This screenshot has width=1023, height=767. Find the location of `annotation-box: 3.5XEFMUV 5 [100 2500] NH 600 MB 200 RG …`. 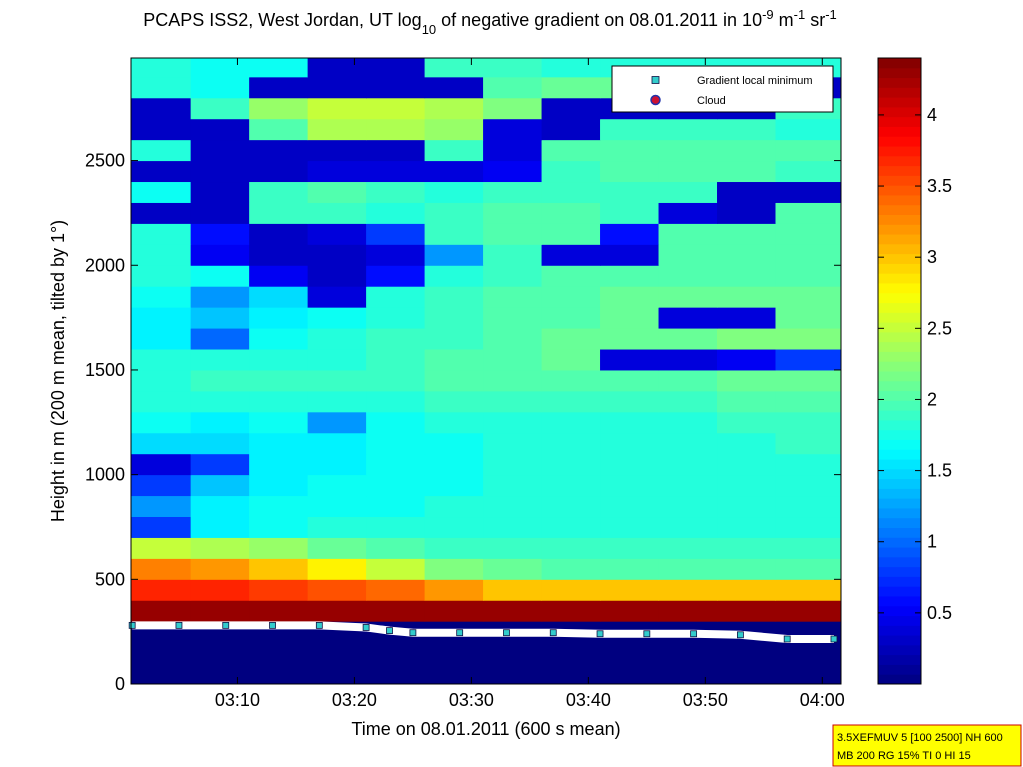

annotation-box: 3.5XEFMUV 5 [100 2500] NH 600 MB 200 RG … is located at coordinates (927, 745).